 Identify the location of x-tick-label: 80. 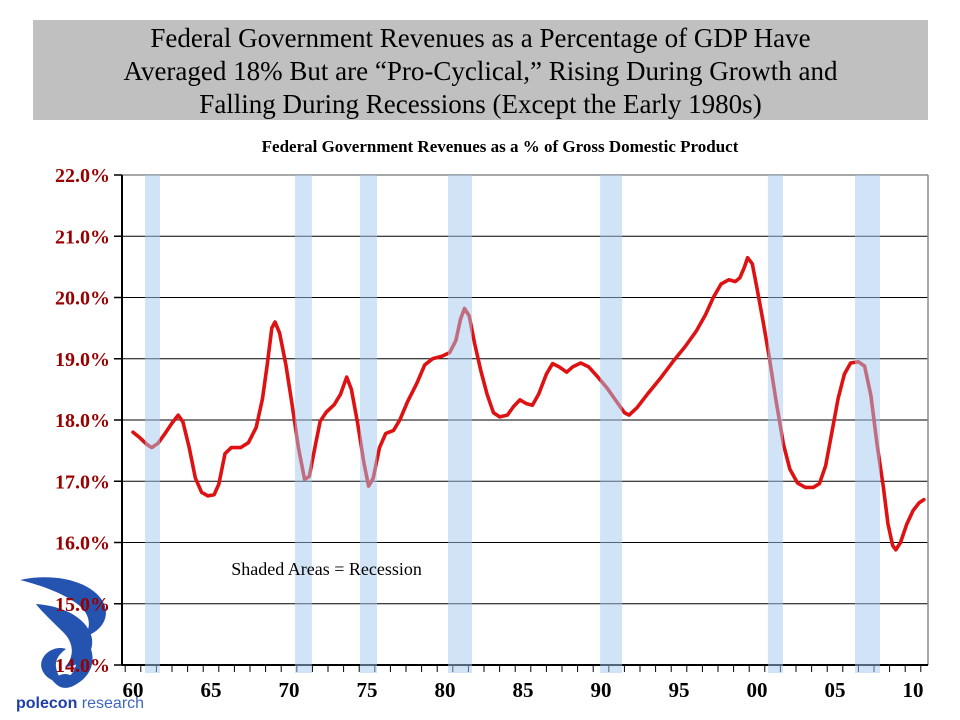
(445, 690).